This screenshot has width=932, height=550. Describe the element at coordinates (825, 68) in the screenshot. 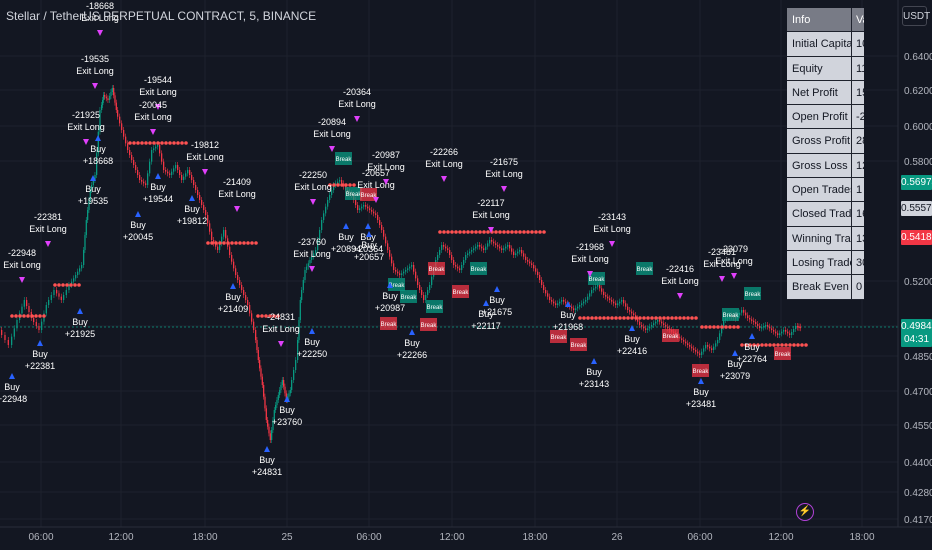

I see `stats-row: Equity 115627.64` at that location.